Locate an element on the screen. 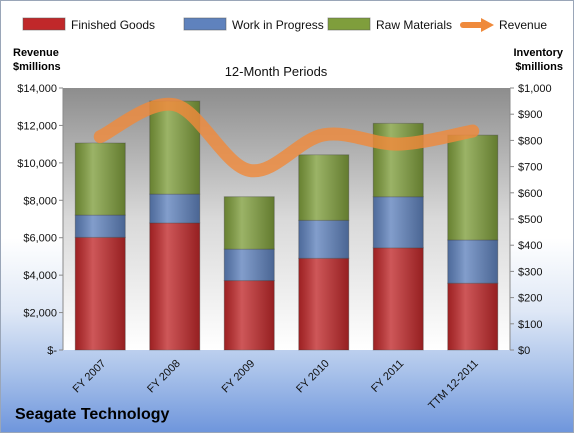 The height and width of the screenshot is (433, 574). revenue-line-path is located at coordinates (286, 137).